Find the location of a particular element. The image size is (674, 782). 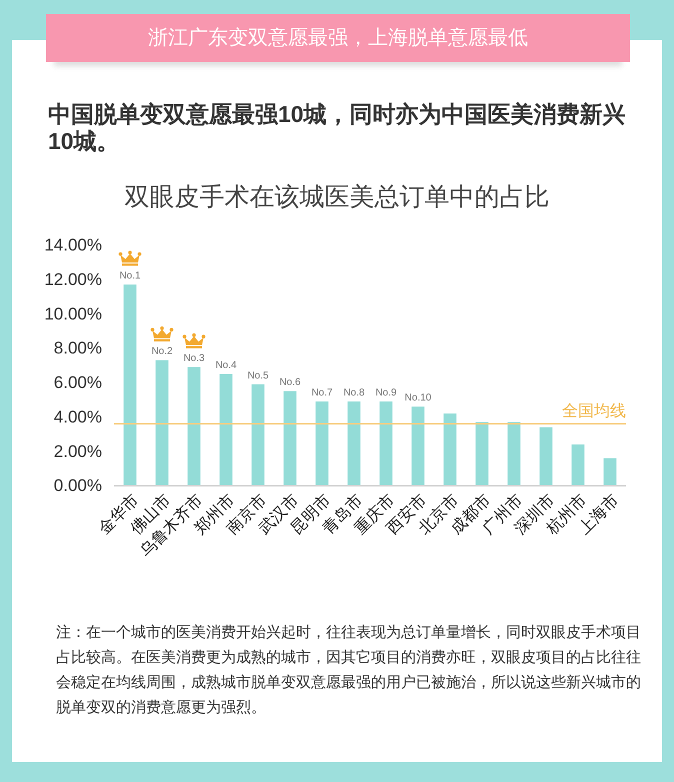

y-tick-label: 12.00% is located at coordinates (73, 279).